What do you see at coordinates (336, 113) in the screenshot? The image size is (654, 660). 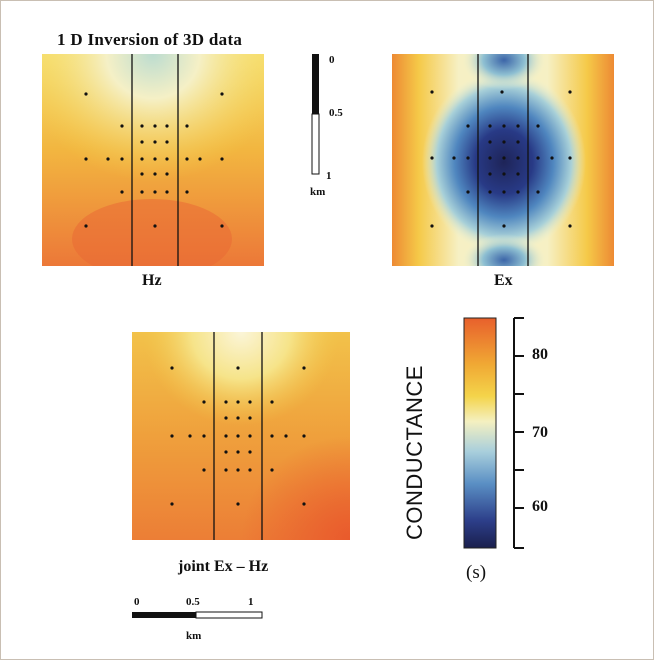 I see `depth-scale-mid-label: 0.5` at bounding box center [336, 113].